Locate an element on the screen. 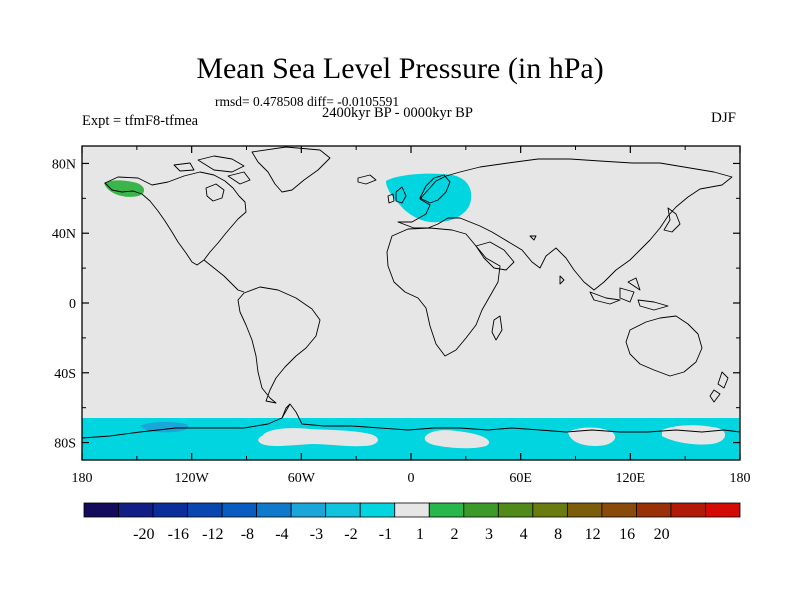 This screenshot has width=800, height=600. colorbar-label: 8 is located at coordinates (558, 534).